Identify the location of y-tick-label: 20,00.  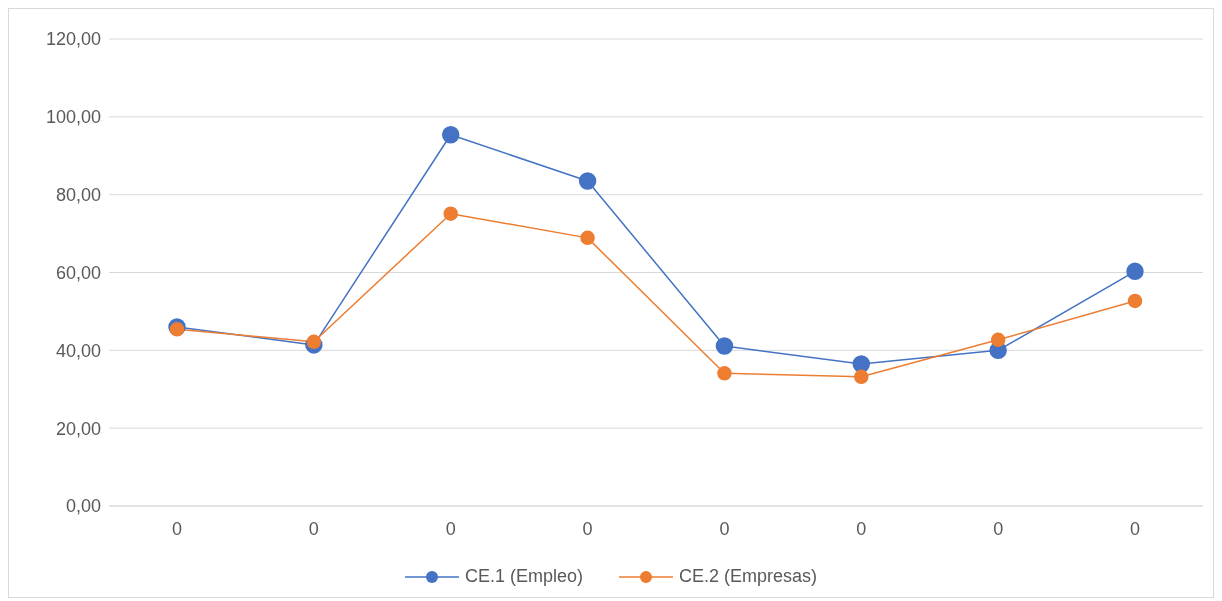
(78, 428).